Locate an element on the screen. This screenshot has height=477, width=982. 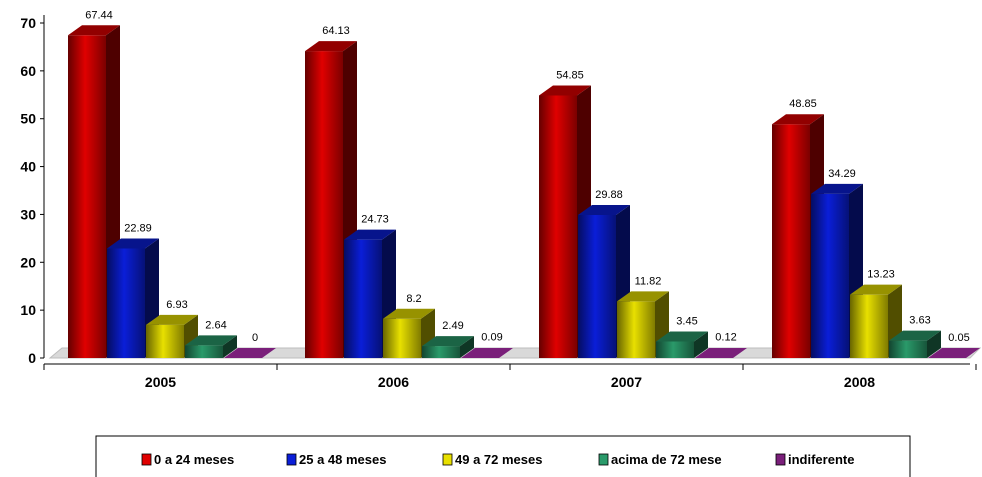
data-label: 64.13 is located at coordinates (336, 31).